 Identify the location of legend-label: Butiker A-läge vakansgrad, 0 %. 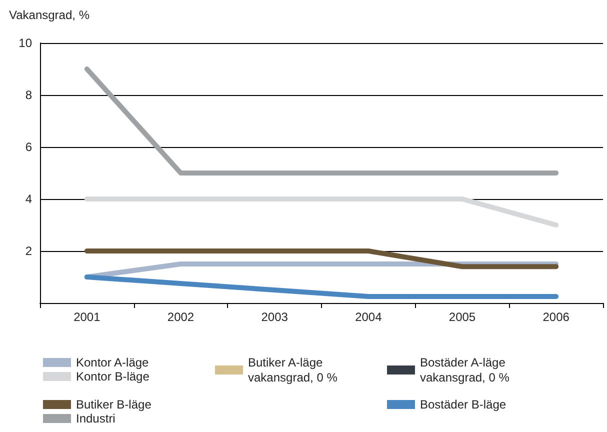
(293, 370).